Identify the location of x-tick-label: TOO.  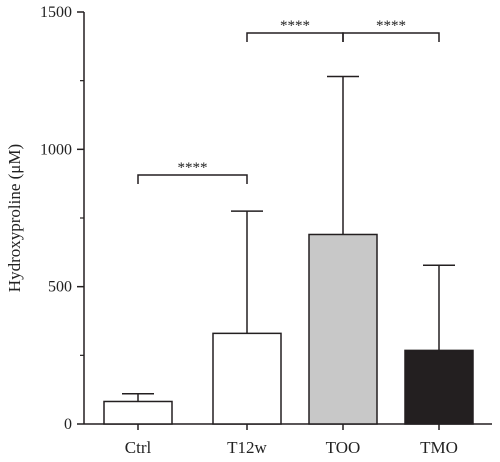
(343, 447).